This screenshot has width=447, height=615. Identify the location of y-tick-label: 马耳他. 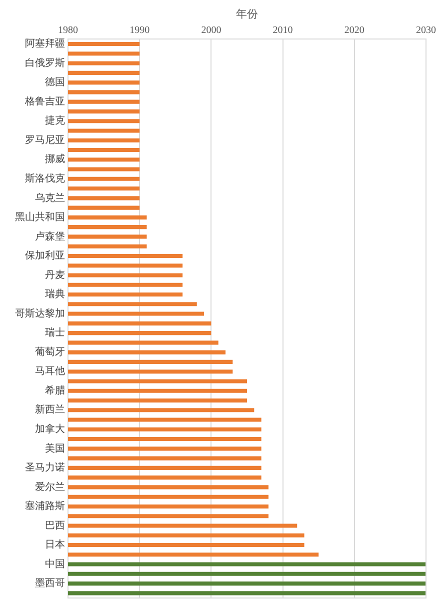
(50, 371).